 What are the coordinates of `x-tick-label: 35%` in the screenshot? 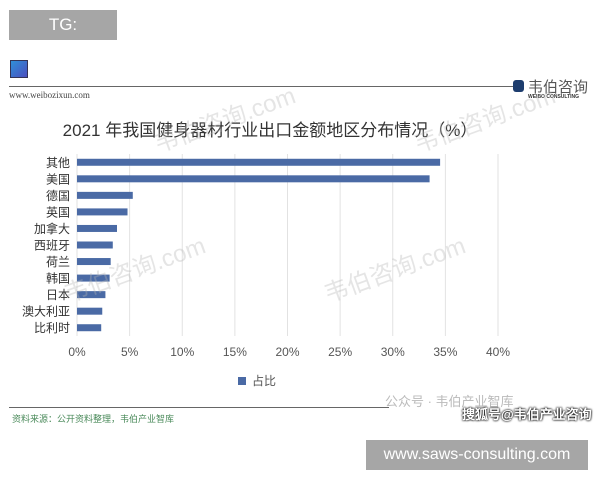 It's located at (445, 352).